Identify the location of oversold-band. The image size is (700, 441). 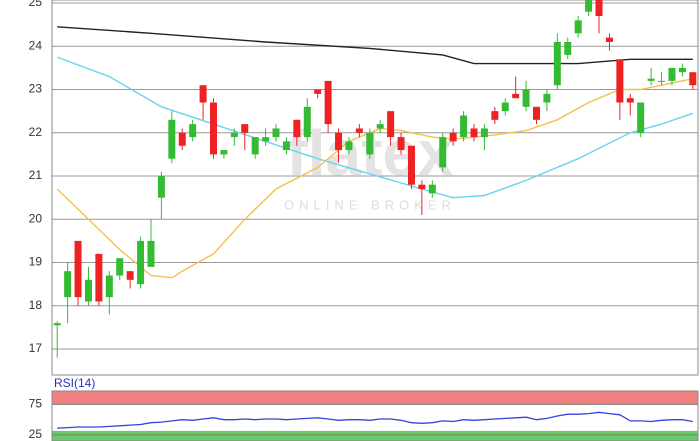
(375, 435).